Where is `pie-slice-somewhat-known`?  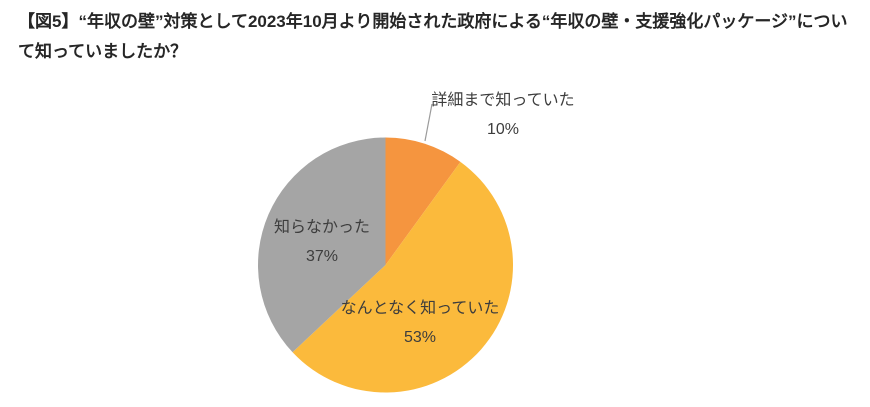
pie-slice-somewhat-known is located at coordinates (403, 277).